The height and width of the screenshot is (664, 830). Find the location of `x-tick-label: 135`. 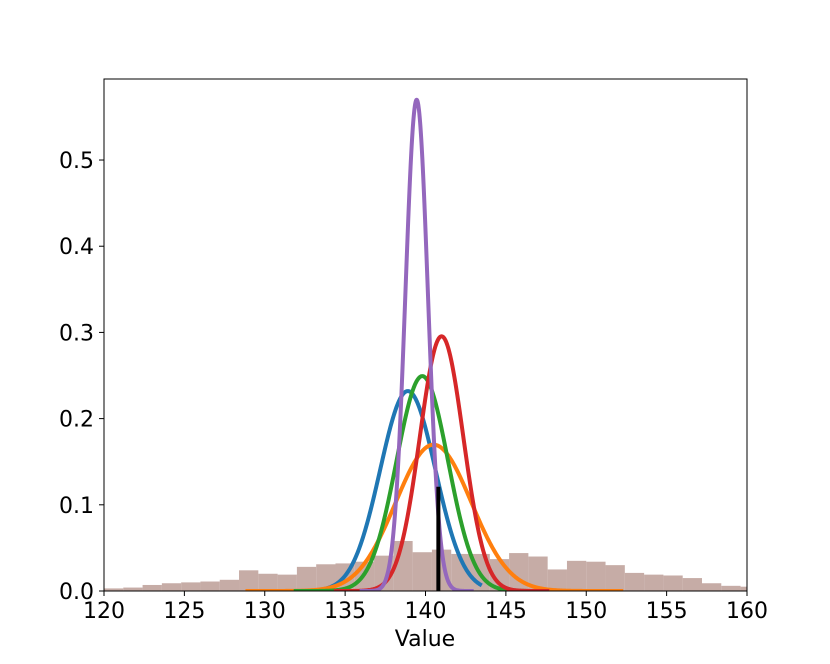

x-tick-label: 135 is located at coordinates (345, 611).